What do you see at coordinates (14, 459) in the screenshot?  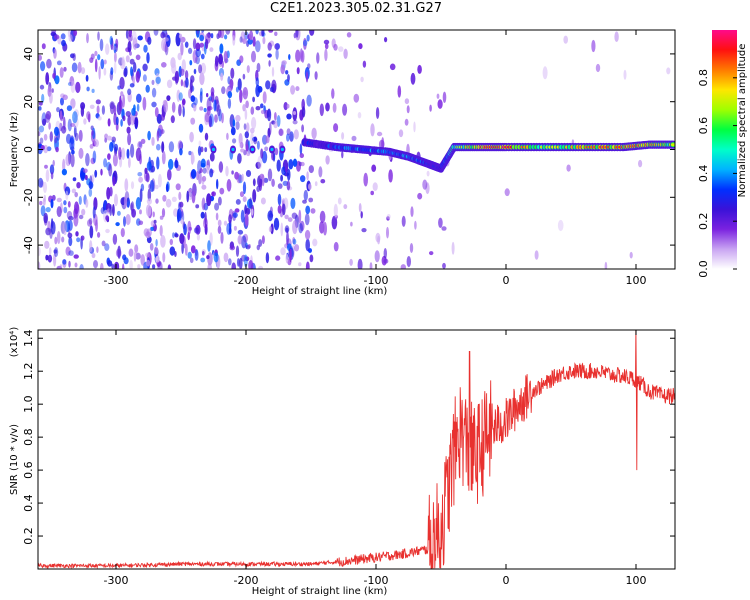 I see `y-axis-label: SNR (10 * v/v)` at bounding box center [14, 459].